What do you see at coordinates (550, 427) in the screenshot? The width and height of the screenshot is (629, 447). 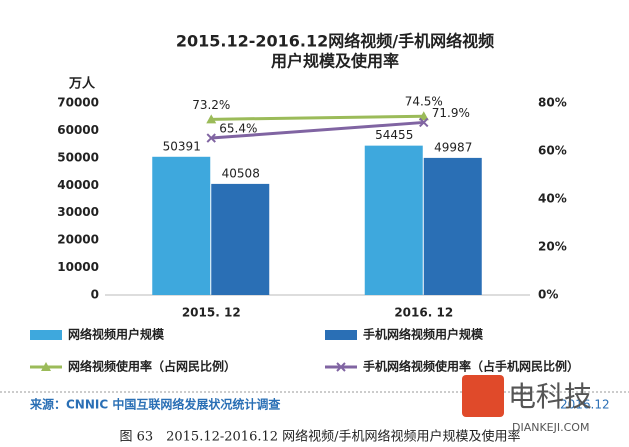 I see `watermark: DIANKEJI.COM` at bounding box center [550, 427].